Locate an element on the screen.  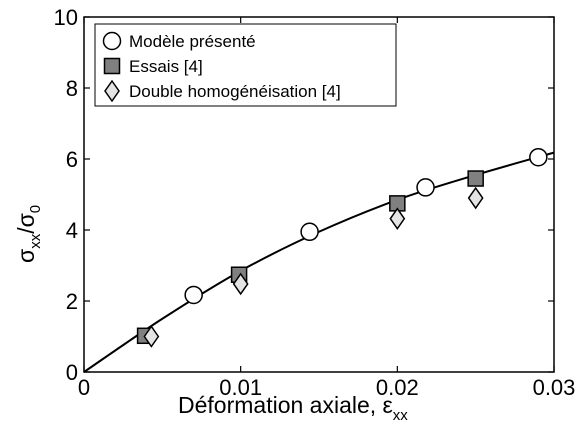
legend-label-2: Double homogénéisation [4] is located at coordinates (235, 91).